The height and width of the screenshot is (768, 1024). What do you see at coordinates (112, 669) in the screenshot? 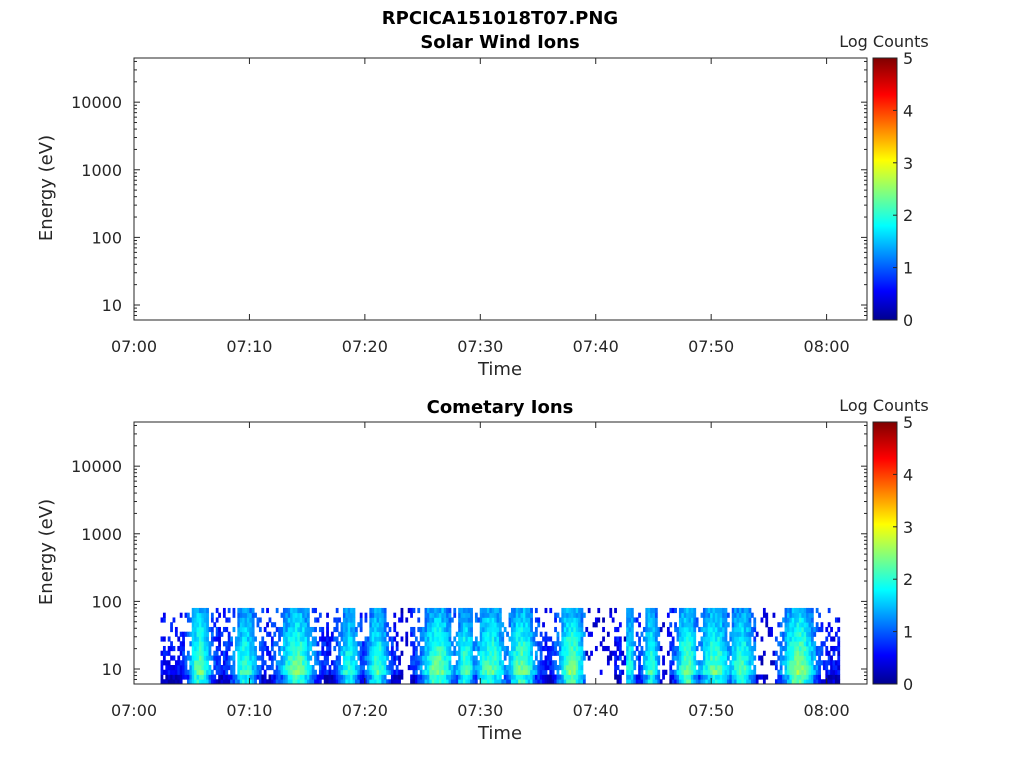
I see `y-tick-label: 10` at bounding box center [112, 669].